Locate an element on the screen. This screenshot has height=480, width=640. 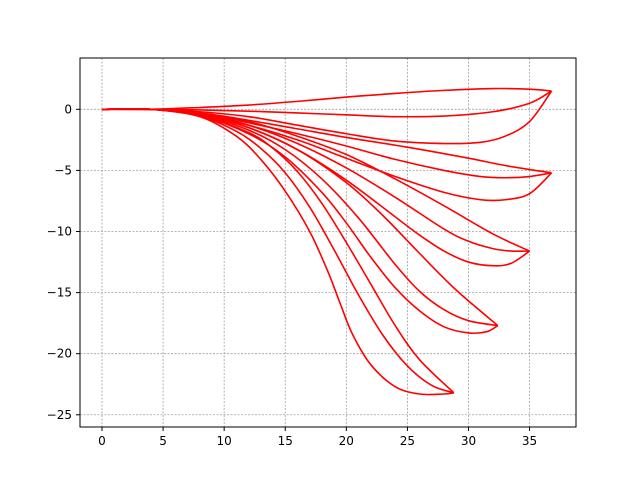
y-tick-label: −20 is located at coordinates (59, 354).